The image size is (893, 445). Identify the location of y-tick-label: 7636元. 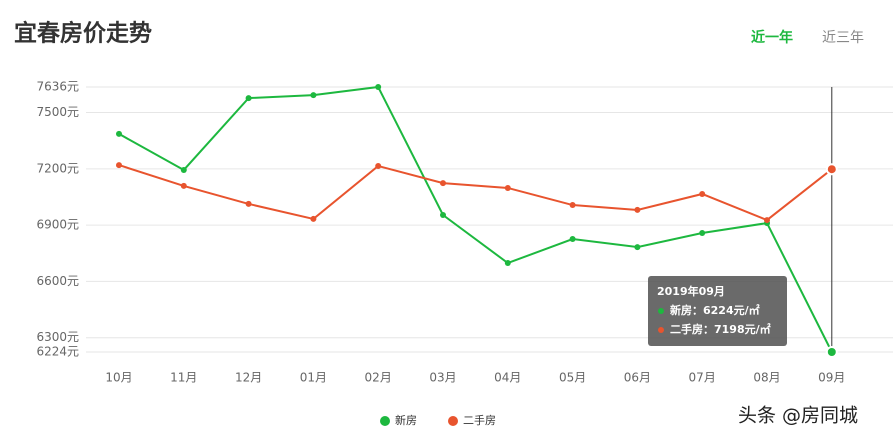
(57, 87).